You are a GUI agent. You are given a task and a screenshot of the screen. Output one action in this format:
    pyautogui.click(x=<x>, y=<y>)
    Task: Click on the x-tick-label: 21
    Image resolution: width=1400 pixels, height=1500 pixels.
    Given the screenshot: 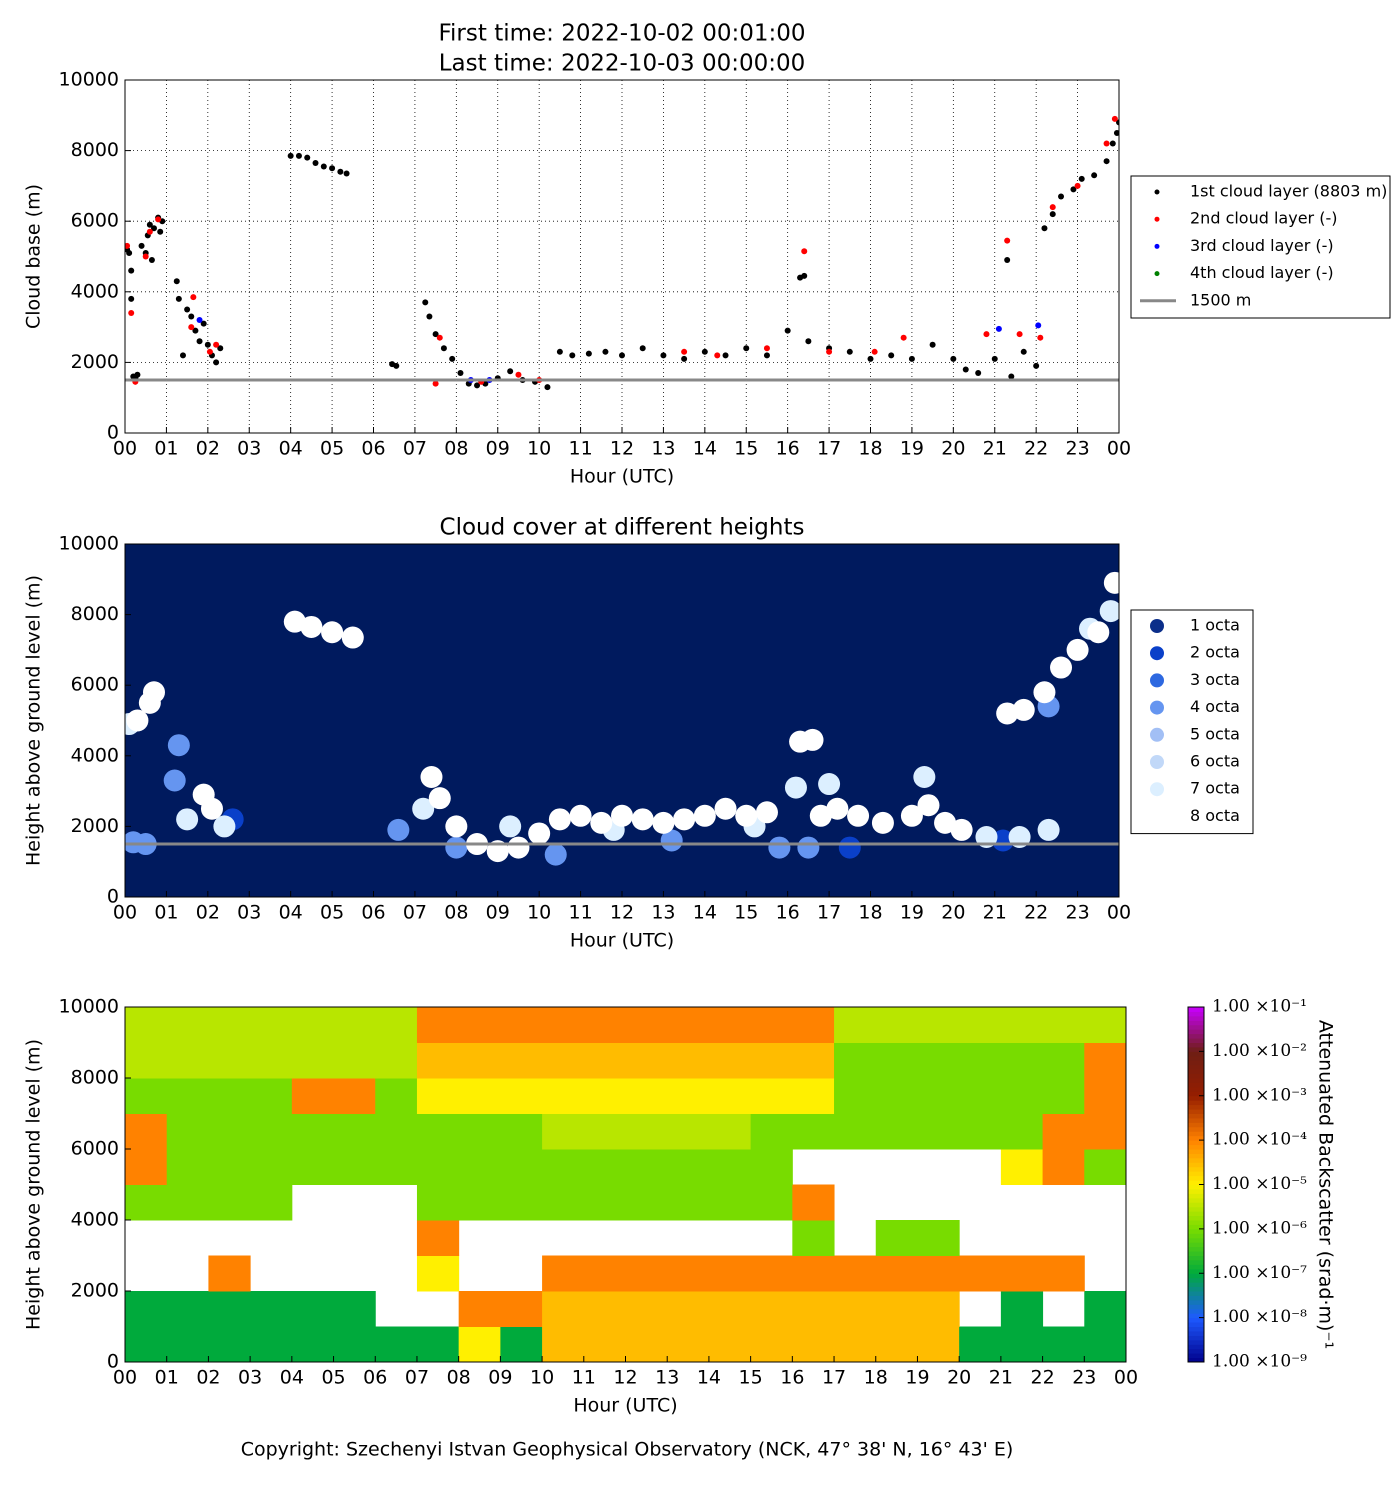 What is the action you would take?
    pyautogui.click(x=1001, y=1378)
    